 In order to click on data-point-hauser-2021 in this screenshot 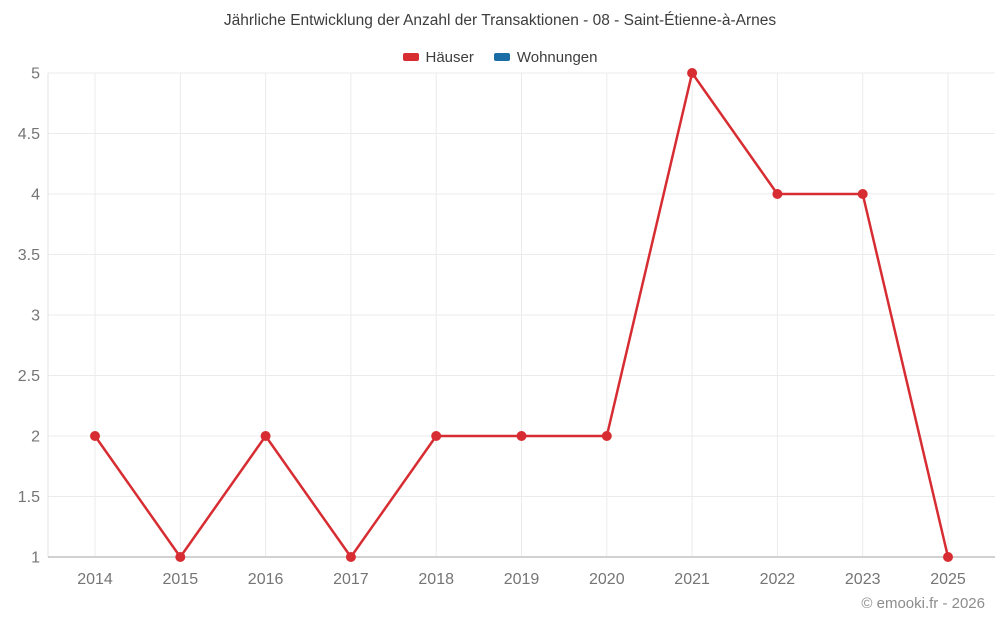, I will do `click(692, 73)`.